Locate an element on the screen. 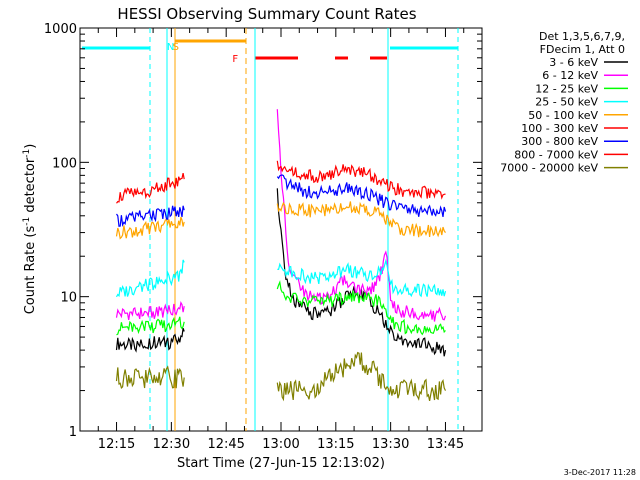 The height and width of the screenshot is (480, 640). x-axis-label: Start Time (27-Jun-15 12:13:02) is located at coordinates (281, 463).